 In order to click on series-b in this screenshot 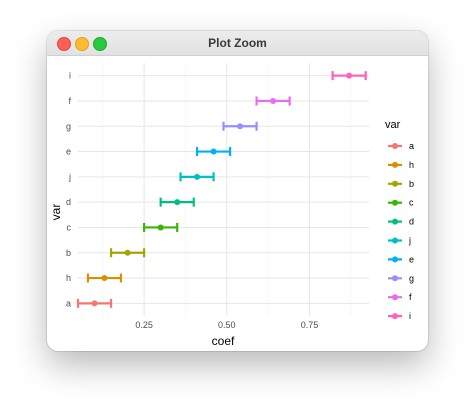, I will do `click(127, 253)`.